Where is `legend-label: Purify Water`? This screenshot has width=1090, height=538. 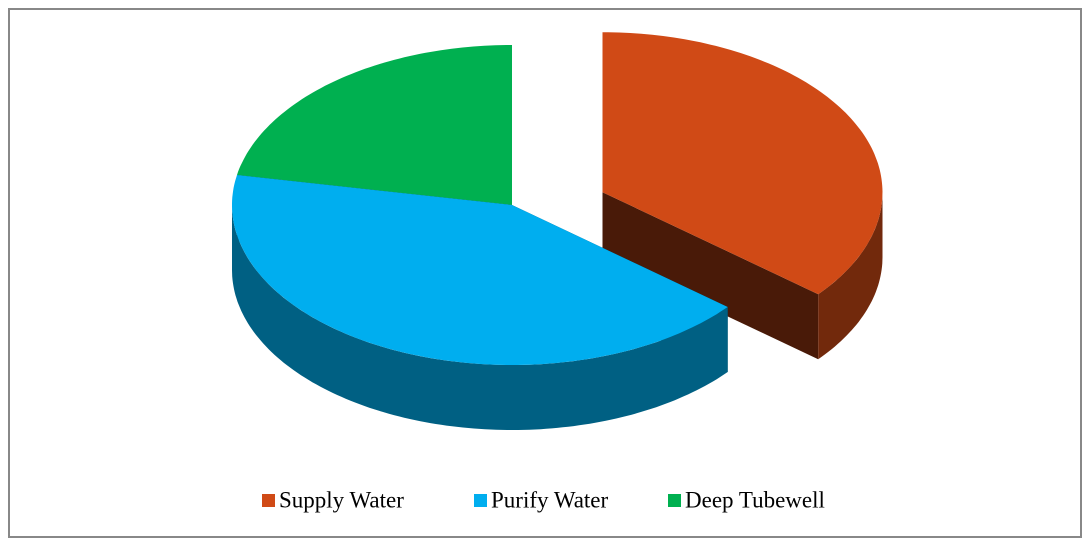
legend-label: Purify Water is located at coordinates (550, 499).